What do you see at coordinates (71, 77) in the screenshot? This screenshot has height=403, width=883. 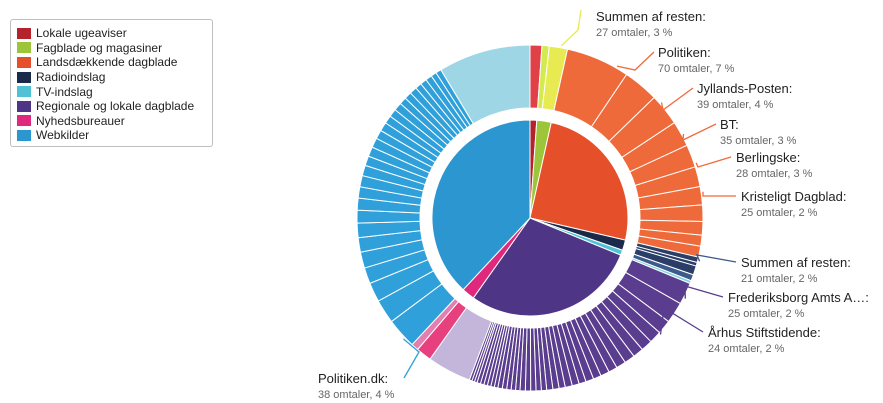 I see `legend-label: Radioindslag` at bounding box center [71, 77].